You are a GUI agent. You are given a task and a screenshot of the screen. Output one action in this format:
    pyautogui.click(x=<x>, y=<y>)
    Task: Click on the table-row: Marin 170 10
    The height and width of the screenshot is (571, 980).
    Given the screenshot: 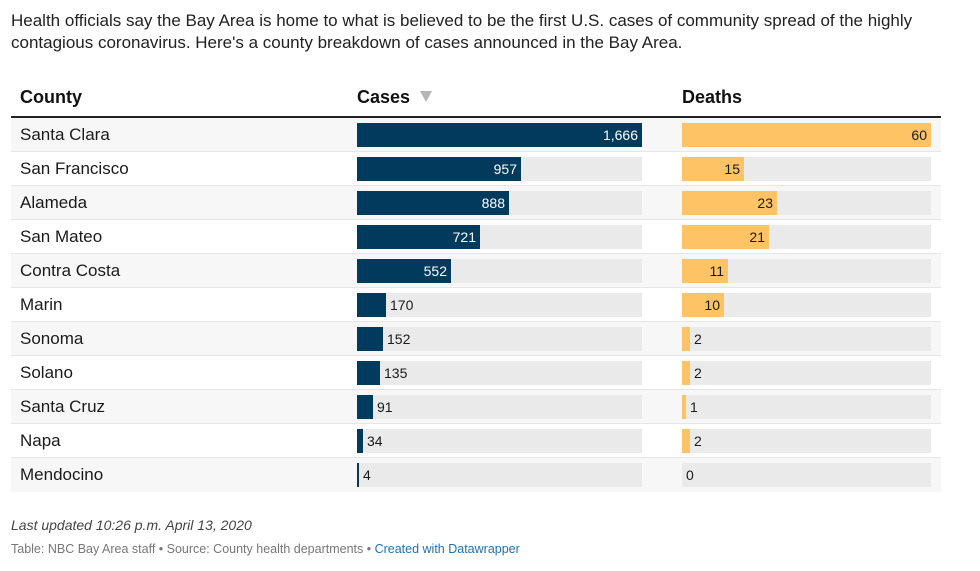 What is the action you would take?
    pyautogui.click(x=476, y=305)
    